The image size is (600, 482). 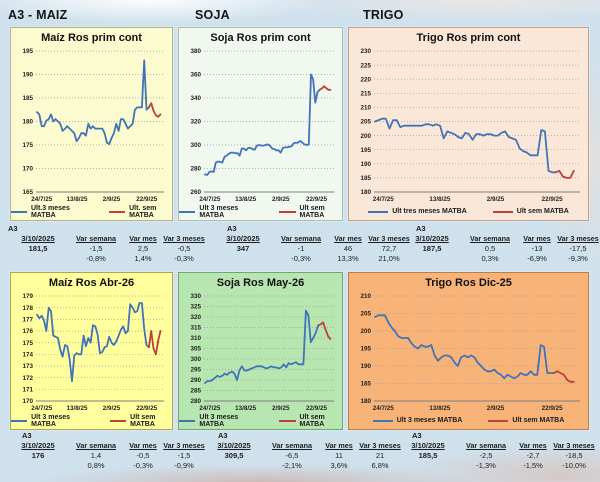 What do you see at coordinates (429, 420) in the screenshot?
I see `legend-label: Ult 3 meses MATBA` at bounding box center [429, 420].